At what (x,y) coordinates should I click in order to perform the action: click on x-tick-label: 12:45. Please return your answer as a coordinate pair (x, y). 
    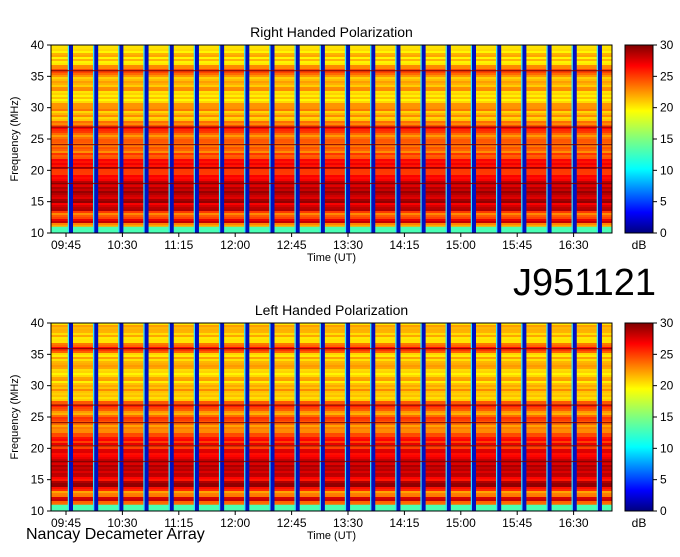
    Looking at the image, I should click on (292, 523).